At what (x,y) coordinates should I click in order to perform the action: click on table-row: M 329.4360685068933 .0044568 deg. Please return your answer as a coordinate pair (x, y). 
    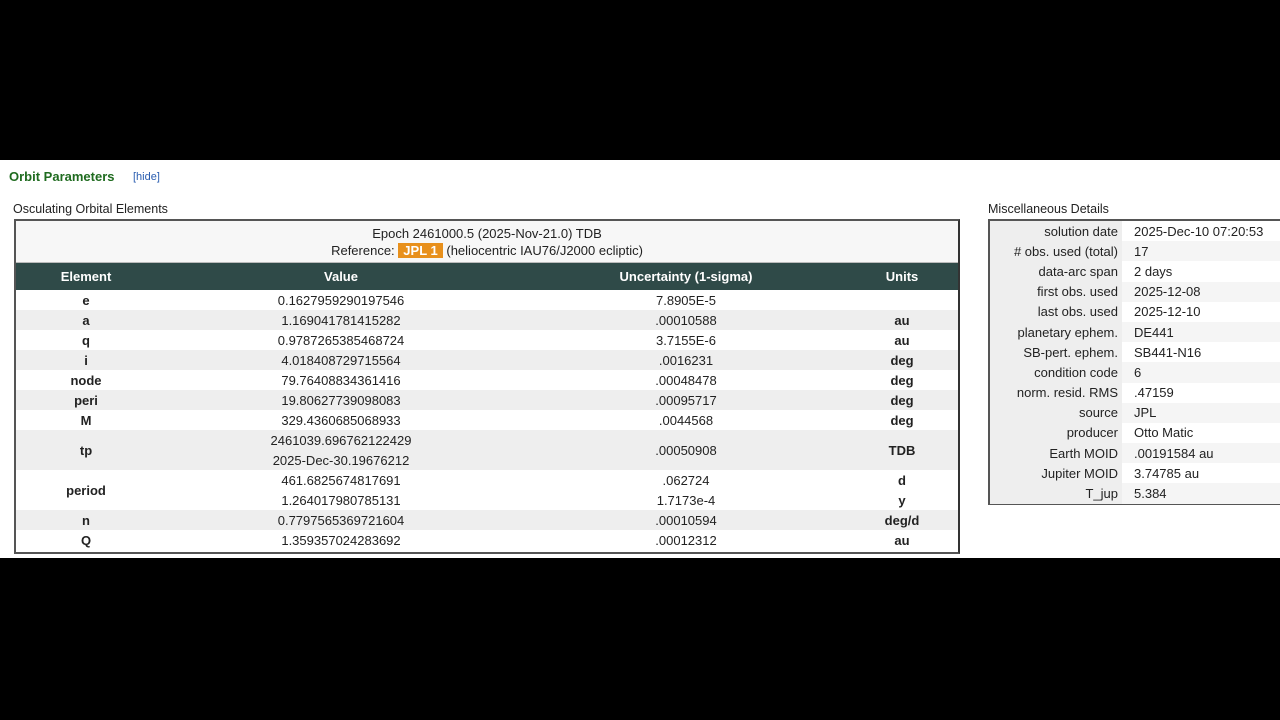
    Looking at the image, I should click on (487, 420).